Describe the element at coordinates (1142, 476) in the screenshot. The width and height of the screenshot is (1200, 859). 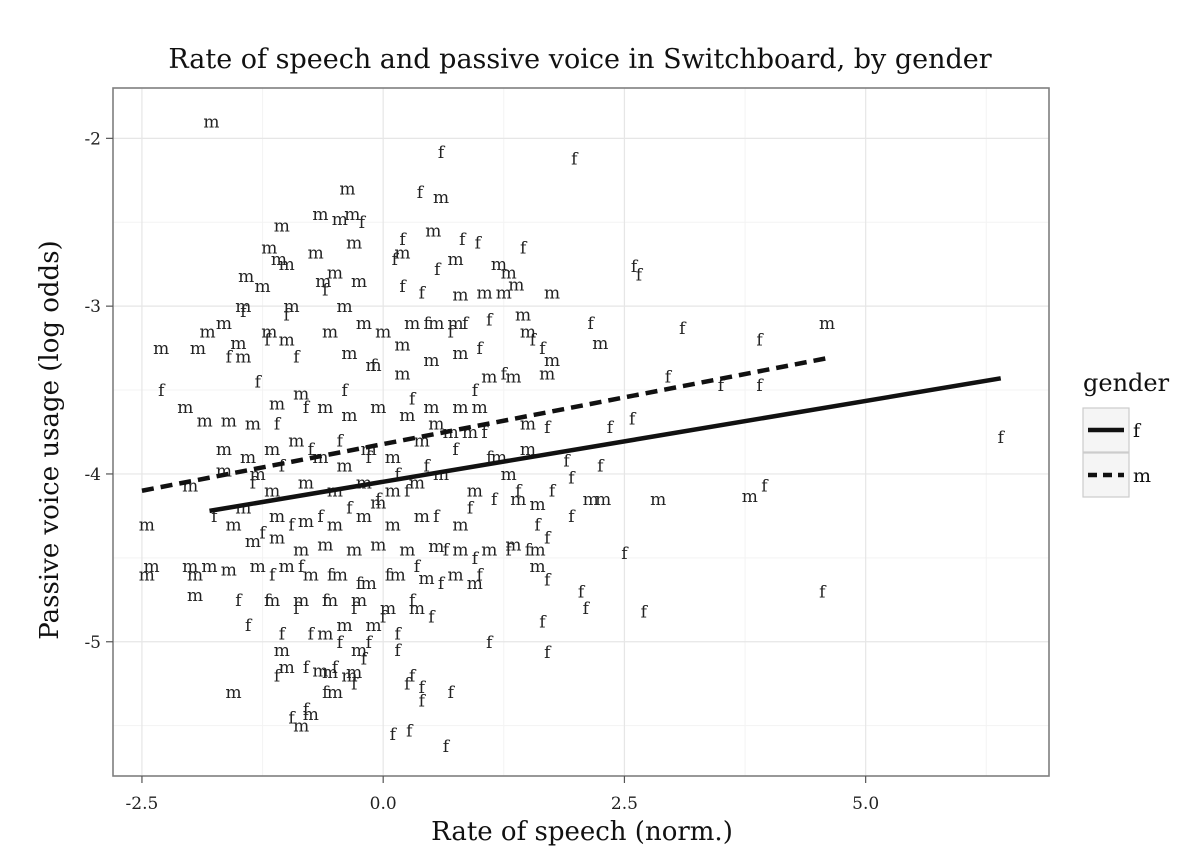
I see `legend-label-m: m` at that location.